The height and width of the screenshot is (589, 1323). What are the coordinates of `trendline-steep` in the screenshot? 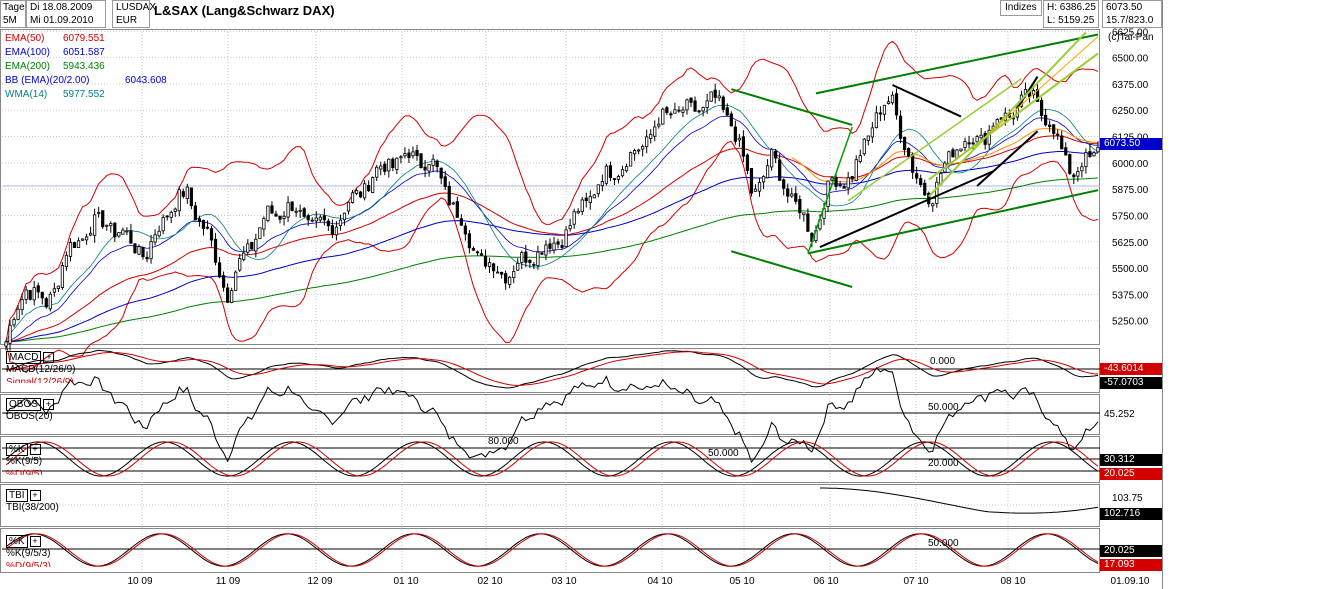 It's located at (830, 190).